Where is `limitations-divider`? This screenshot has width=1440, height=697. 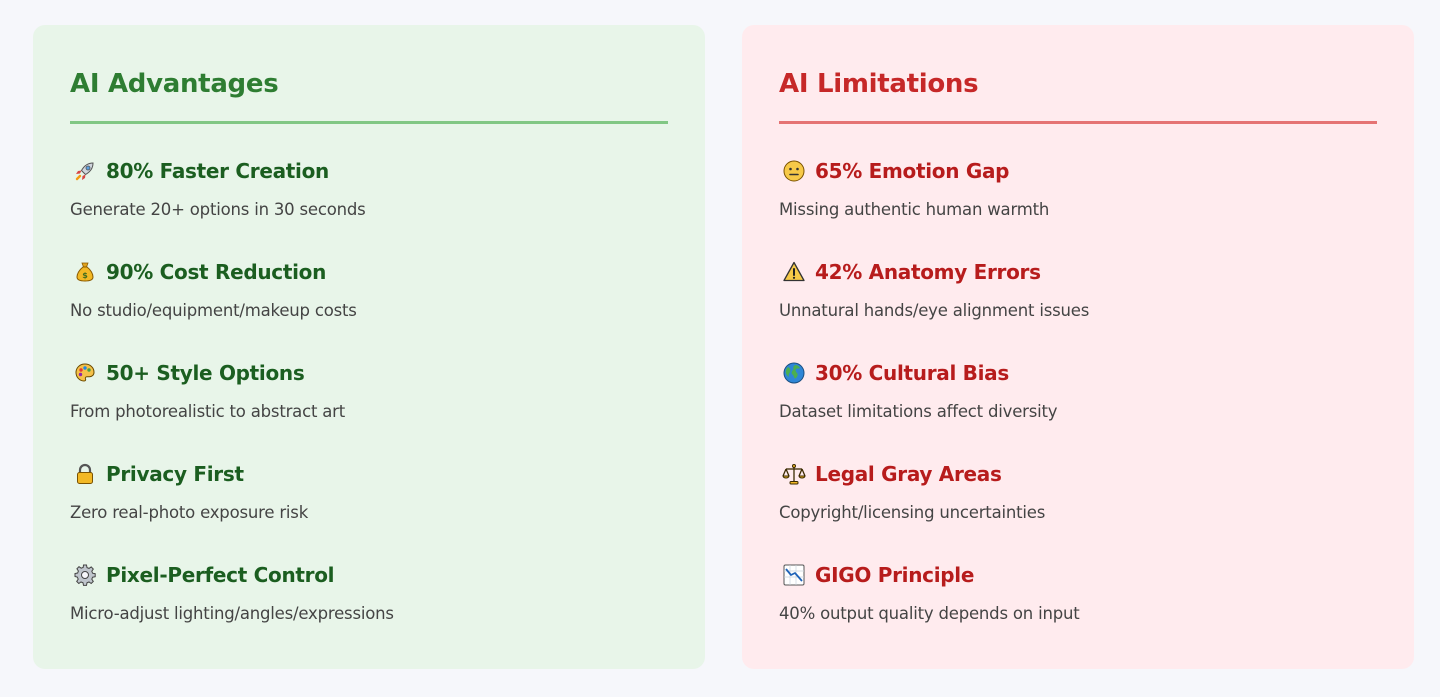
limitations-divider is located at coordinates (1078, 122).